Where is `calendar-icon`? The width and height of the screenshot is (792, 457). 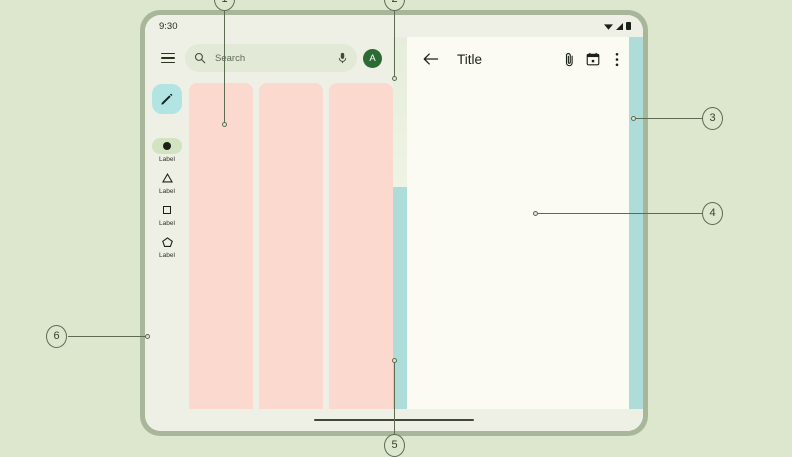
calendar-icon is located at coordinates (593, 59).